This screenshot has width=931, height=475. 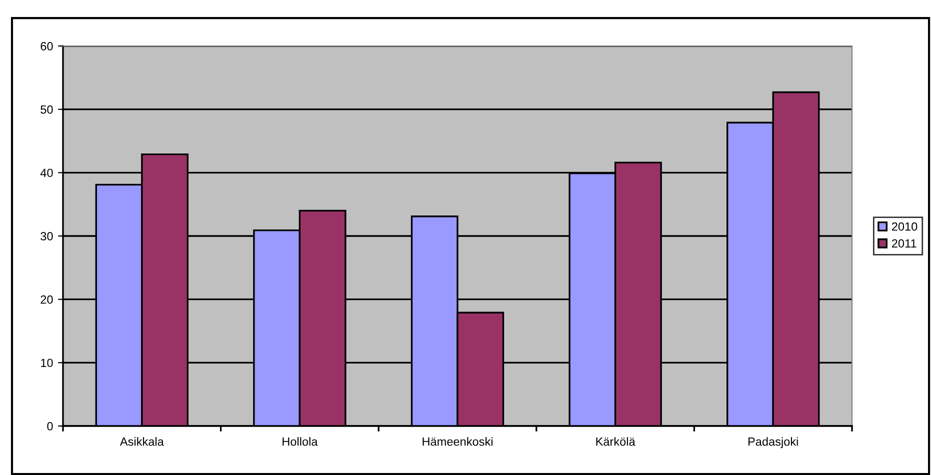 What do you see at coordinates (46, 109) in the screenshot?
I see `y-tick-label: 50` at bounding box center [46, 109].